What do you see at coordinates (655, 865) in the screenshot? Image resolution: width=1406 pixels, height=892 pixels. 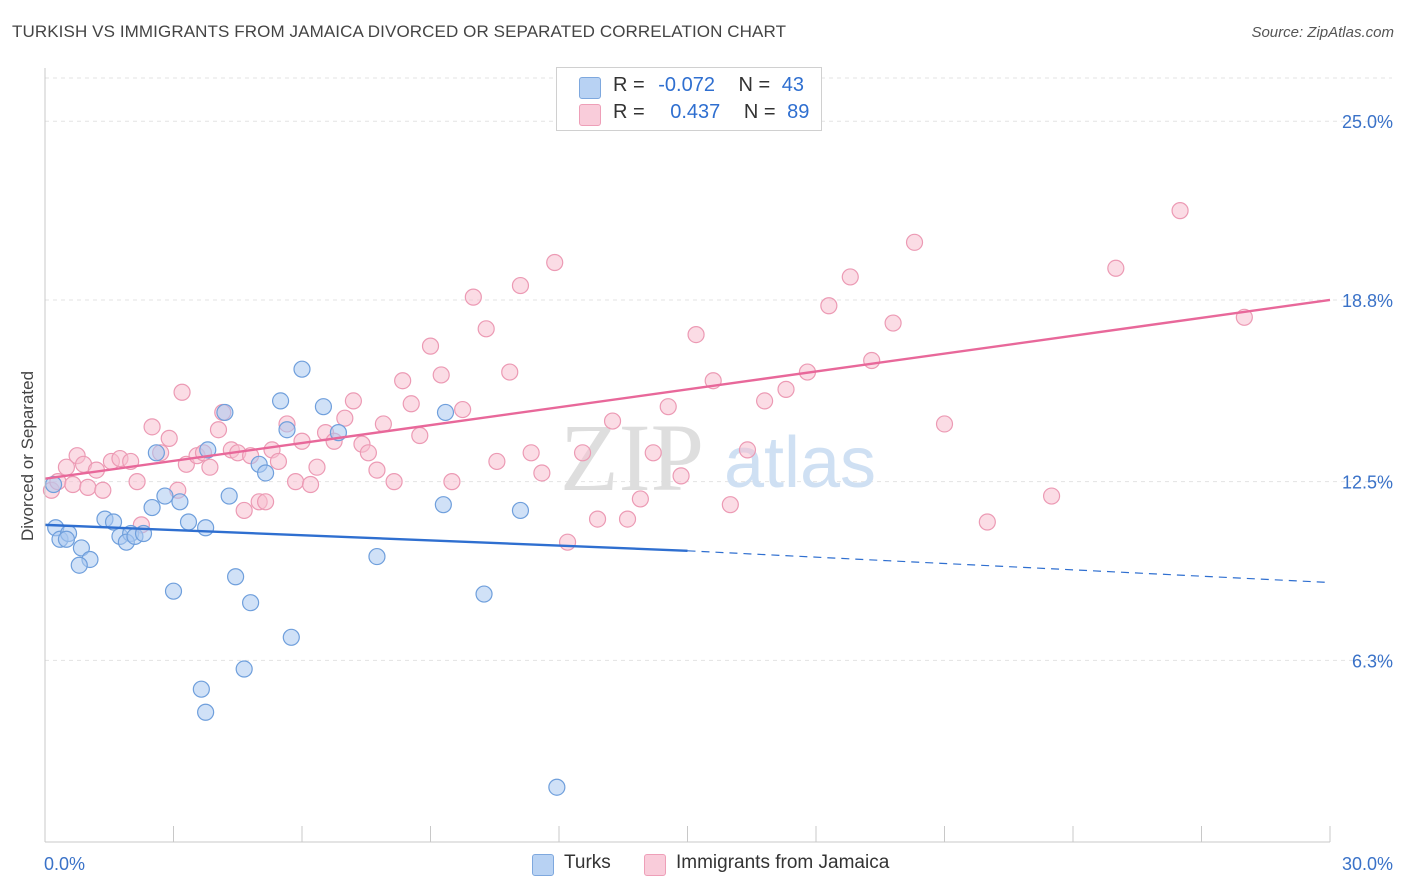 I see `jamaica-legend-swatch` at bounding box center [655, 865].